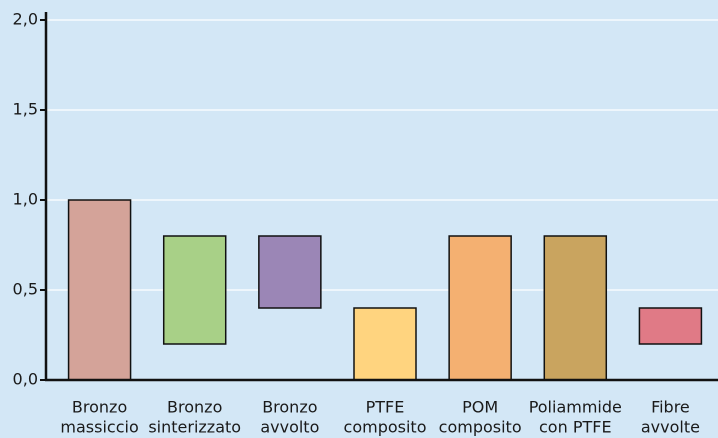 The height and width of the screenshot is (438, 718). What do you see at coordinates (25, 379) in the screenshot?
I see `y-tick-label: 0,0` at bounding box center [25, 379].